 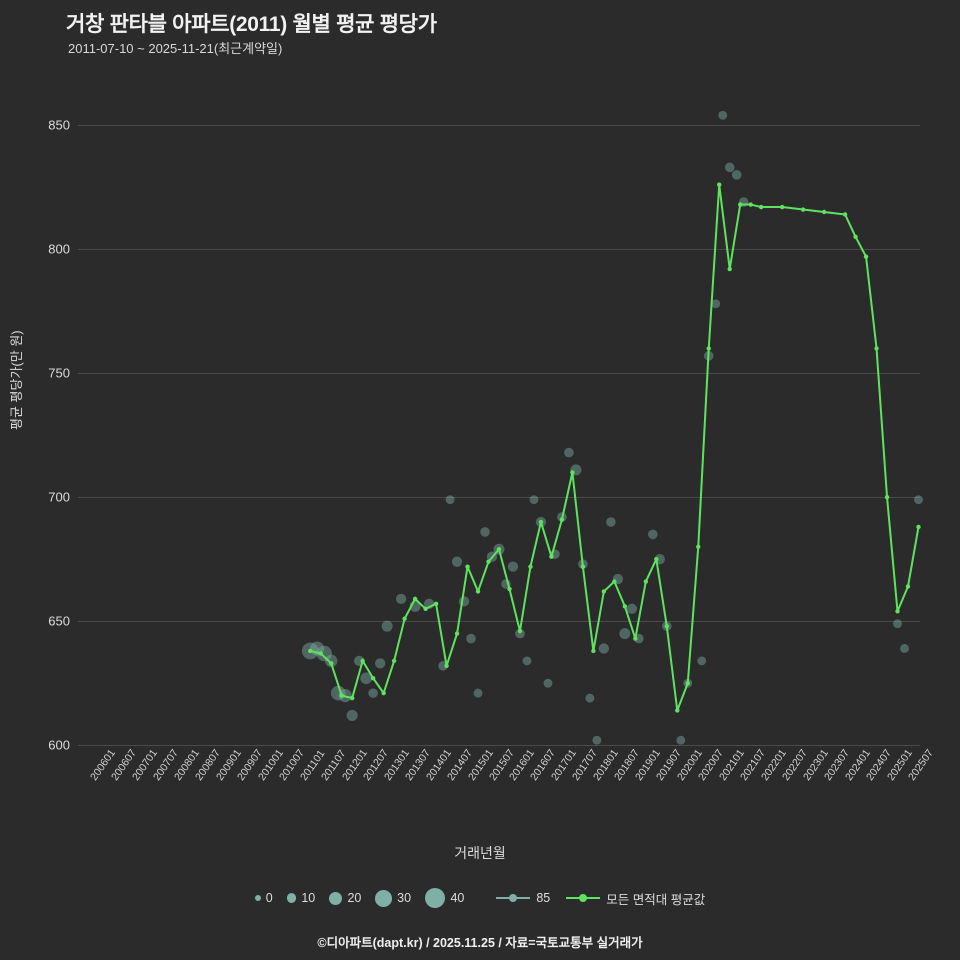 I want to click on page-title: 거창 판타블 아파트(2011) 월별 평균 평당가, so click(x=251, y=24).